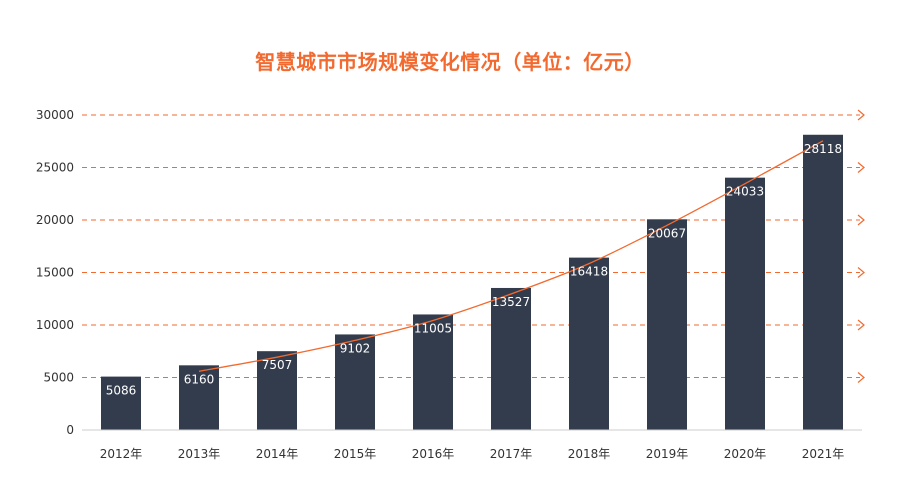 This screenshot has height=498, width=900. What do you see at coordinates (823, 454) in the screenshot?
I see `x-tick-label: 2021年` at bounding box center [823, 454].